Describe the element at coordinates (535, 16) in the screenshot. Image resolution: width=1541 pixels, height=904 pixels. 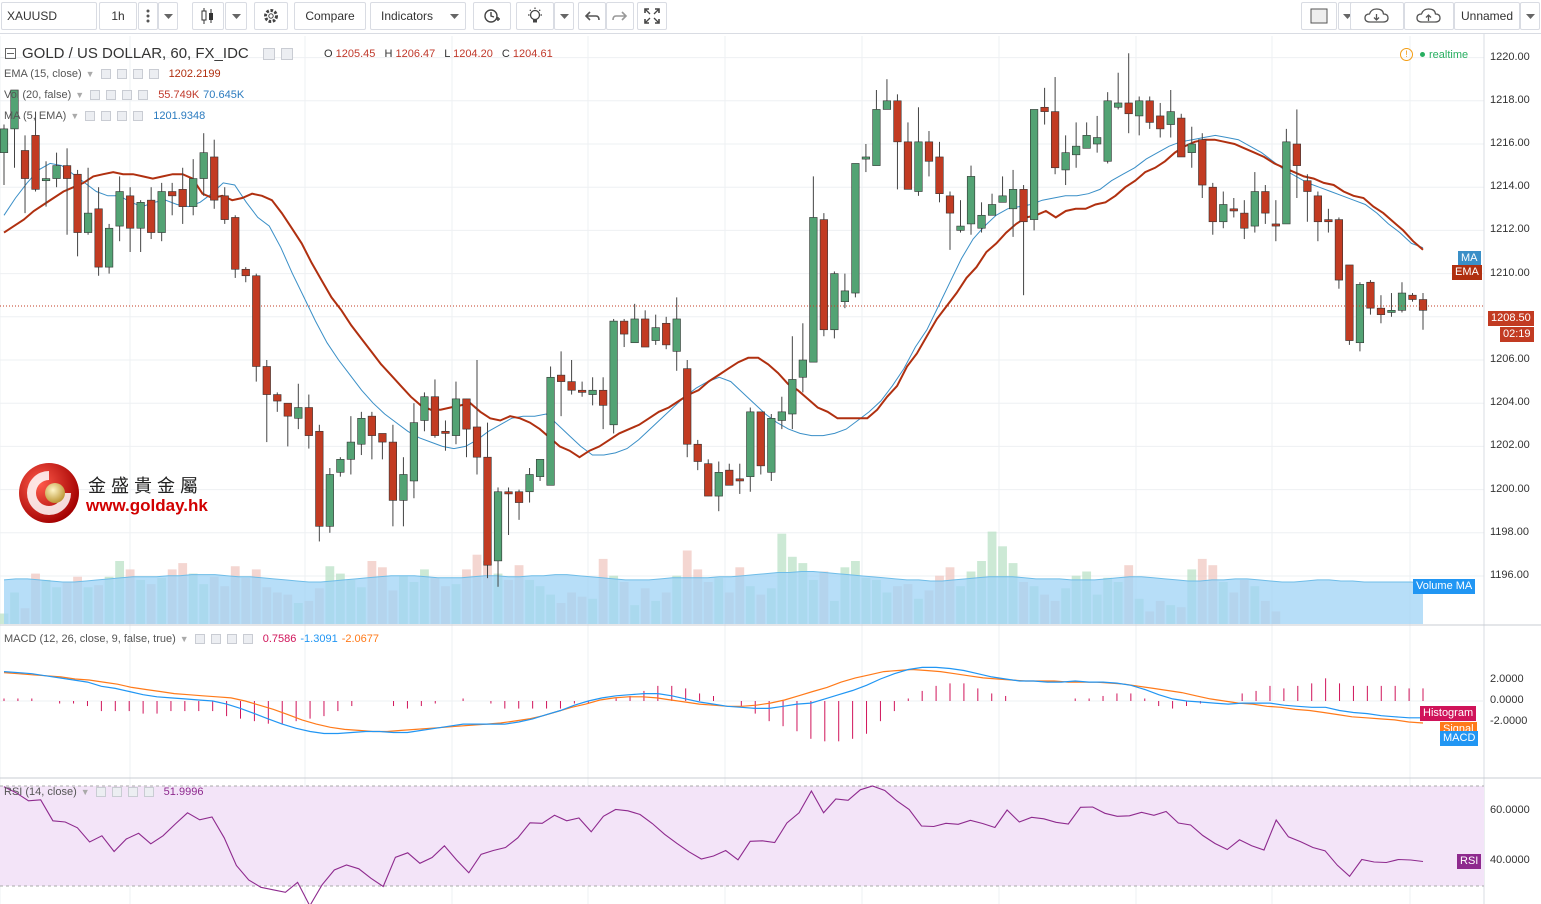
I see `lightbulb-icon` at that location.